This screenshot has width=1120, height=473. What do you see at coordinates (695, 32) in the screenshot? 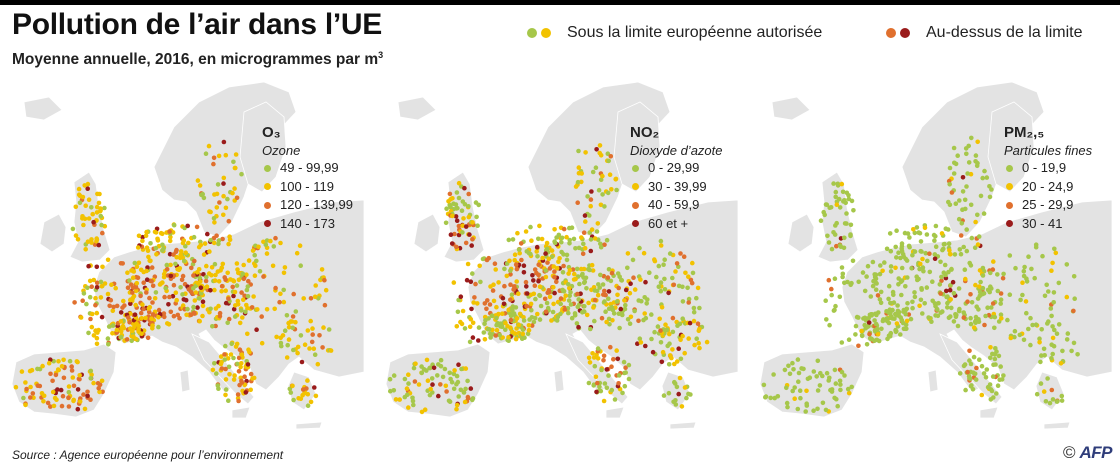
I see `legend-below-label: Sous la limite européenne autorisée` at bounding box center [695, 32].